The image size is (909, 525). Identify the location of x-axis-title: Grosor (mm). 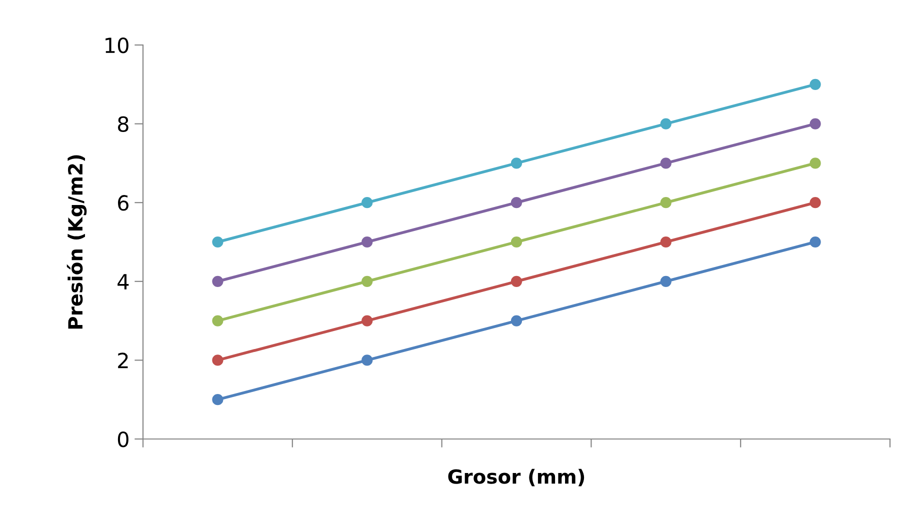
(516, 477).